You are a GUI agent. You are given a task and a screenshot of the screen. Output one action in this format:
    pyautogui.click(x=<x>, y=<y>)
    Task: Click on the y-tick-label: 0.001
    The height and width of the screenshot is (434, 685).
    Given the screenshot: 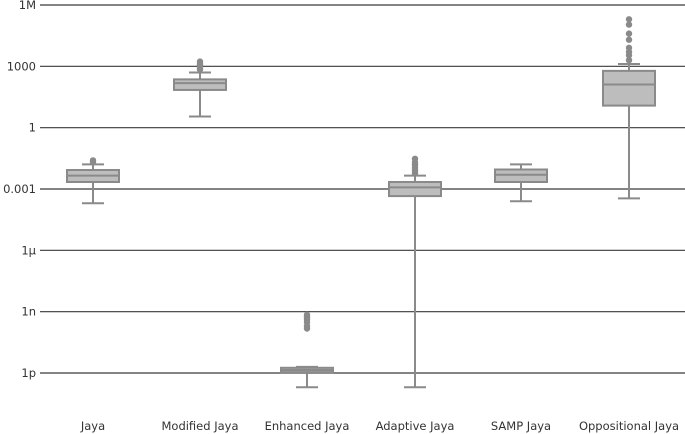 What is the action you would take?
    pyautogui.click(x=19, y=189)
    